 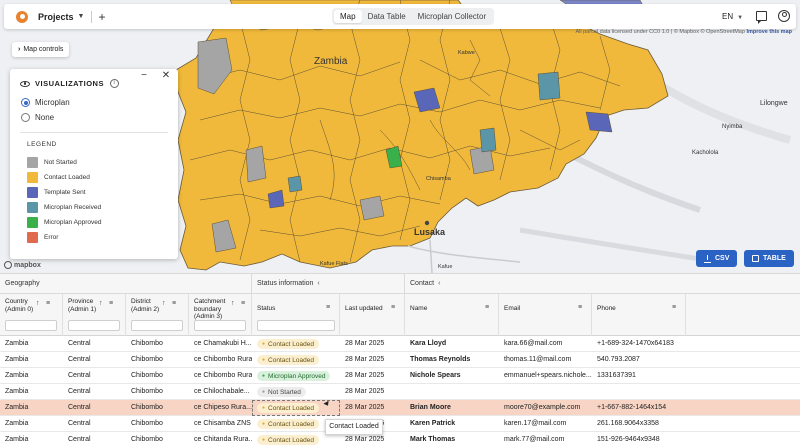 I want to click on col-province: Province (Admin 1) ↑ ≡, so click(x=94, y=315).